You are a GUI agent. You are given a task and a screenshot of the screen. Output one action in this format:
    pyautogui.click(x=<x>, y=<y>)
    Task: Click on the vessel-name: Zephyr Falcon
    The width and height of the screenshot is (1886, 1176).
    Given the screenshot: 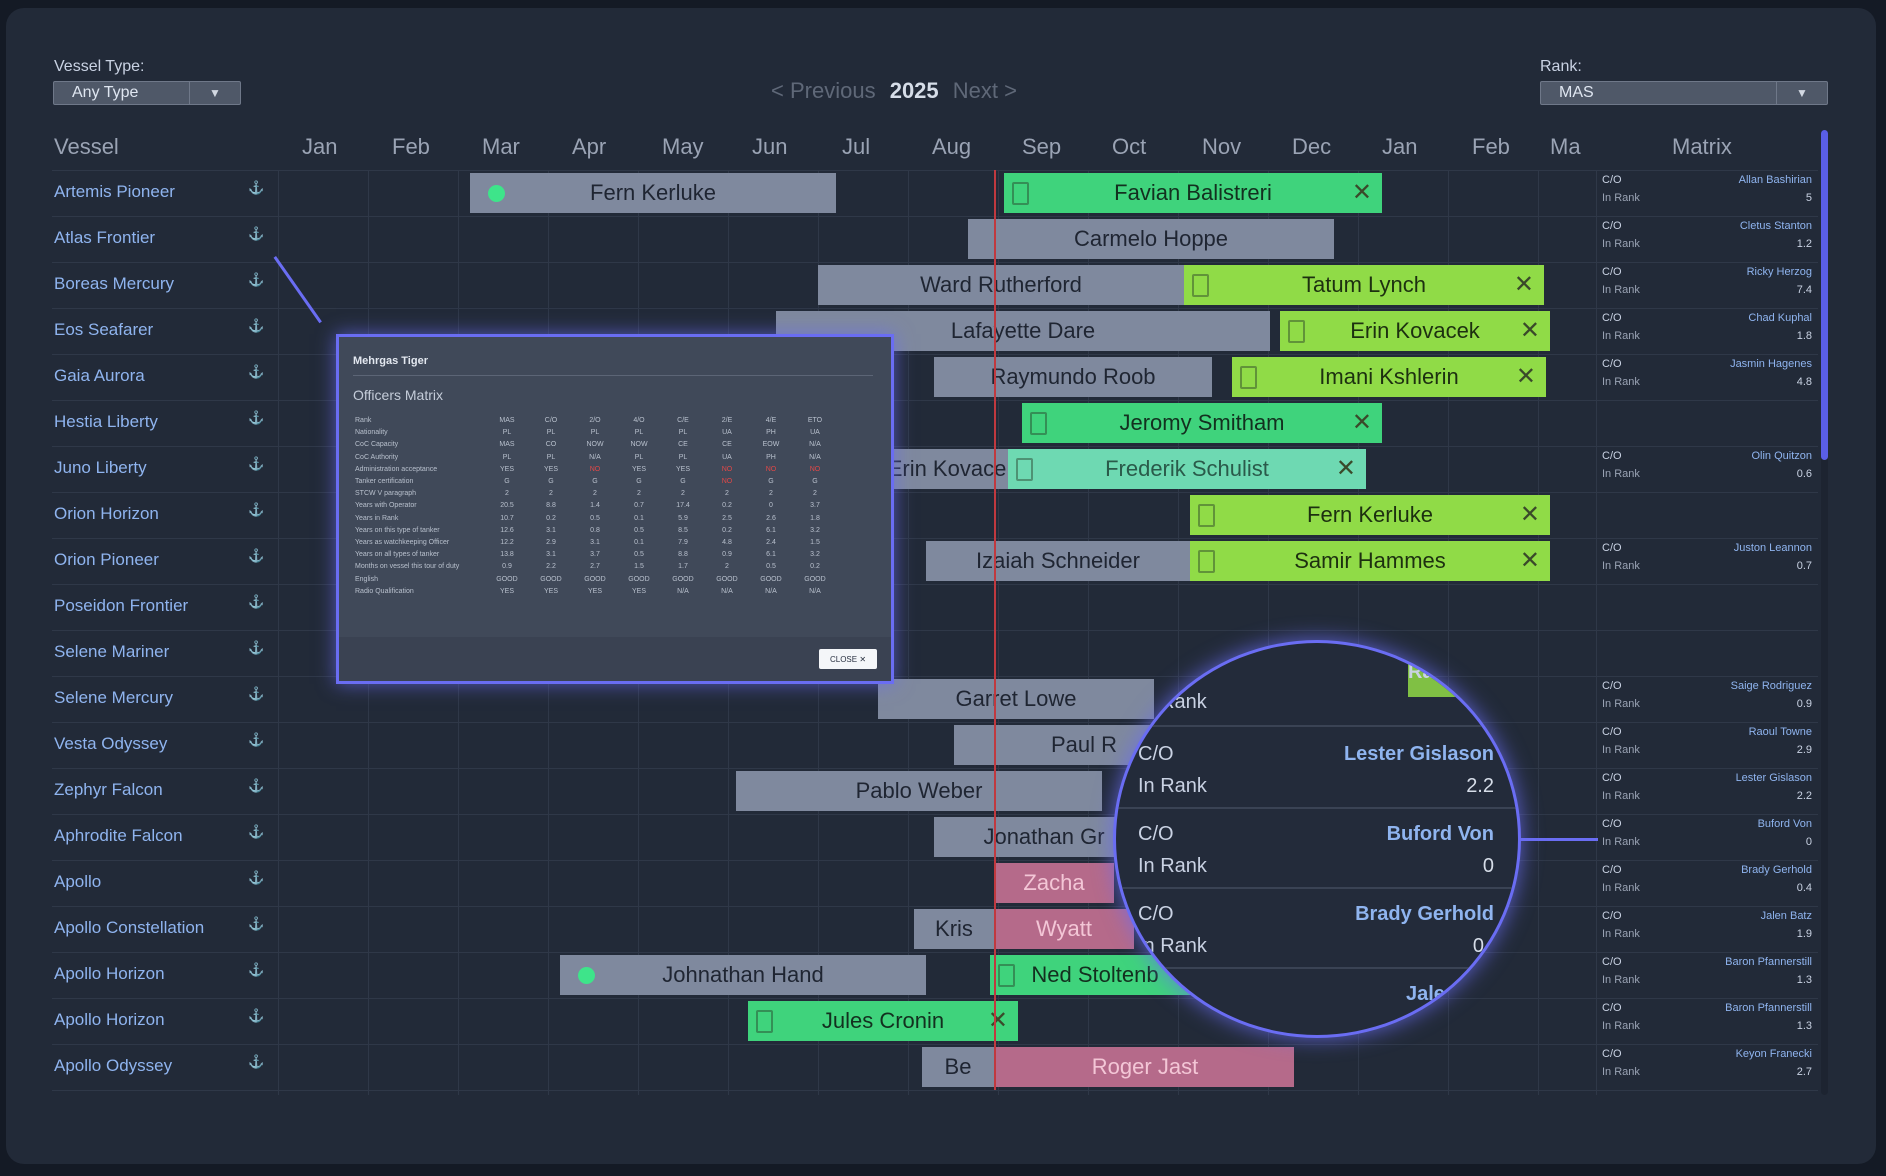 What is the action you would take?
    pyautogui.click(x=108, y=789)
    